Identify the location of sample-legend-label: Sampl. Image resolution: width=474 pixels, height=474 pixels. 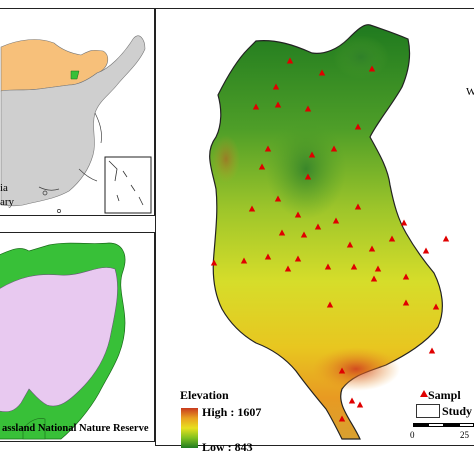
(444, 395).